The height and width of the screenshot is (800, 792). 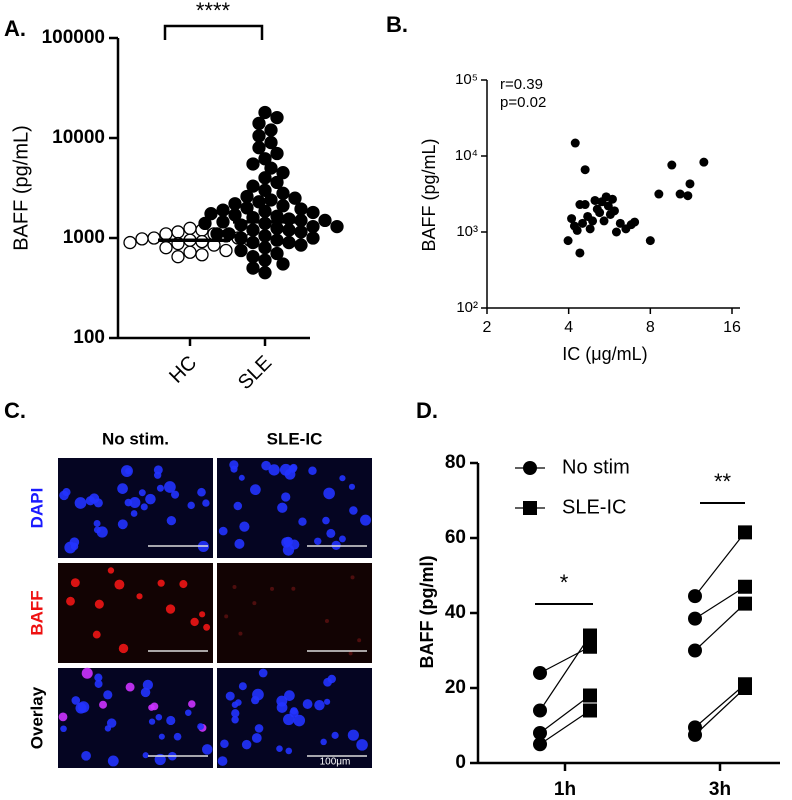 What do you see at coordinates (650, 327) in the screenshot?
I see `x-tick-label: 8` at bounding box center [650, 327].